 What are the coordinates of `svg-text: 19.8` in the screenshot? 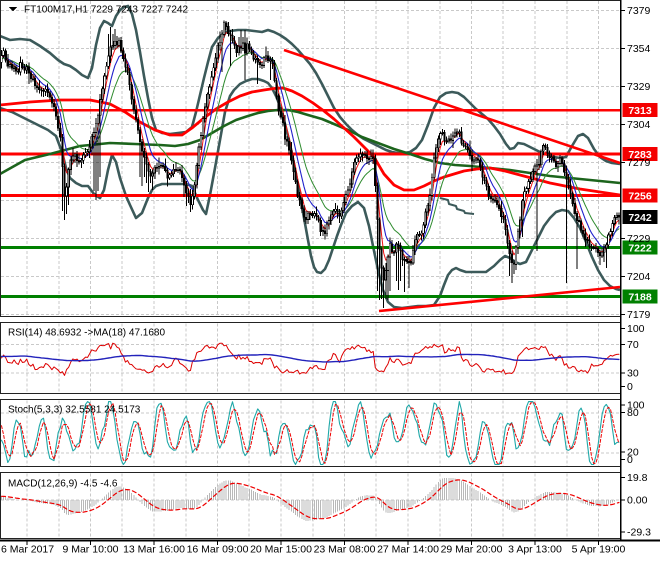 It's located at (637, 478).